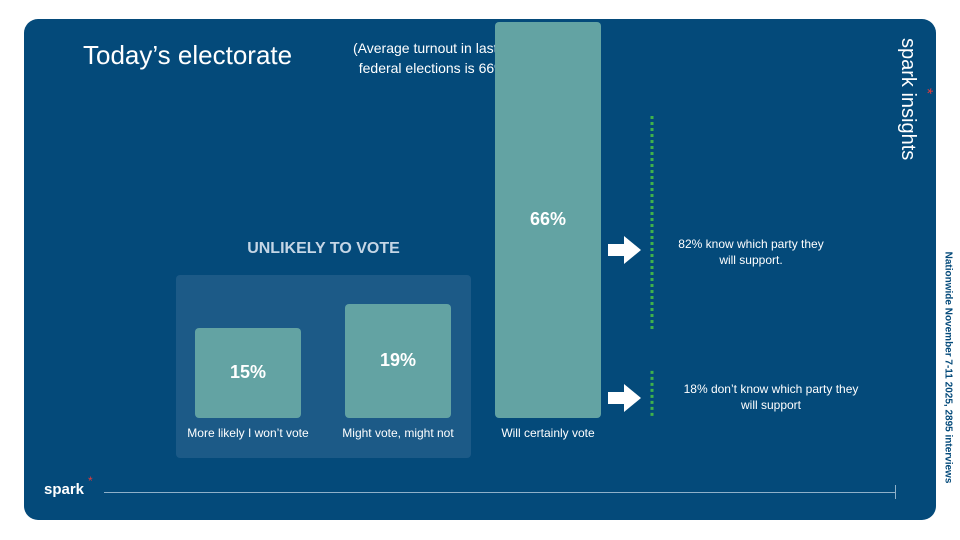  I want to click on page-title: Today’s electorate, so click(188, 55).